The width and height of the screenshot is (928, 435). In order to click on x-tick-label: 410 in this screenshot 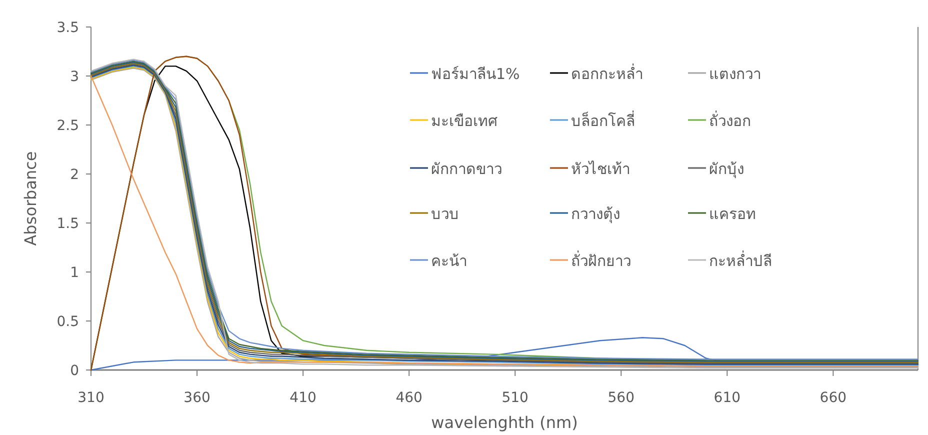, I will do `click(303, 398)`.